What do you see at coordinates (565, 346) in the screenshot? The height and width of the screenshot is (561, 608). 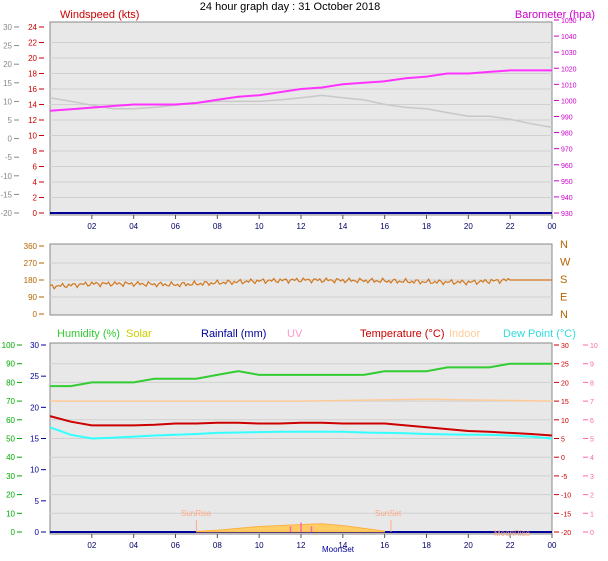 I see `temperature-tick-label: 30` at bounding box center [565, 346].